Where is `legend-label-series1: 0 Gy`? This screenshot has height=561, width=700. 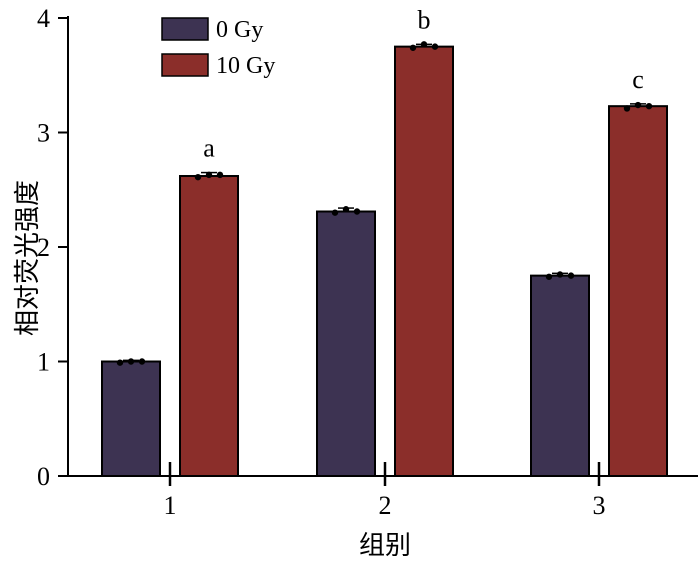 legend-label-series1: 0 Gy is located at coordinates (239, 30).